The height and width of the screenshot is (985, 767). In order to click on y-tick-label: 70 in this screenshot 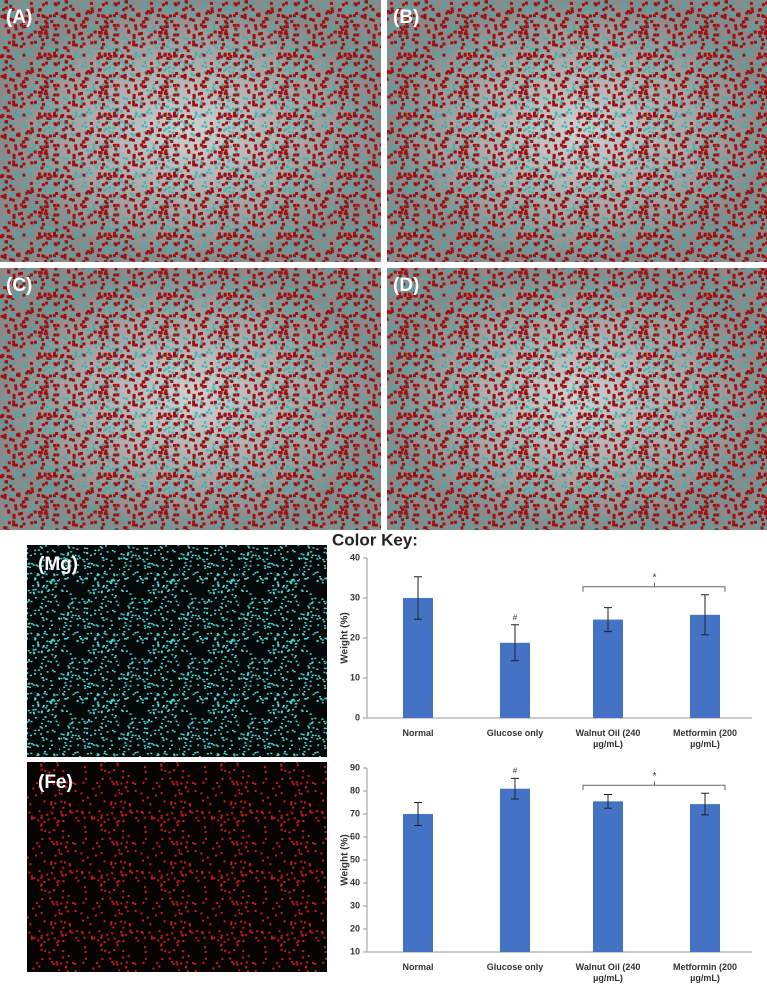, I will do `click(355, 813)`.